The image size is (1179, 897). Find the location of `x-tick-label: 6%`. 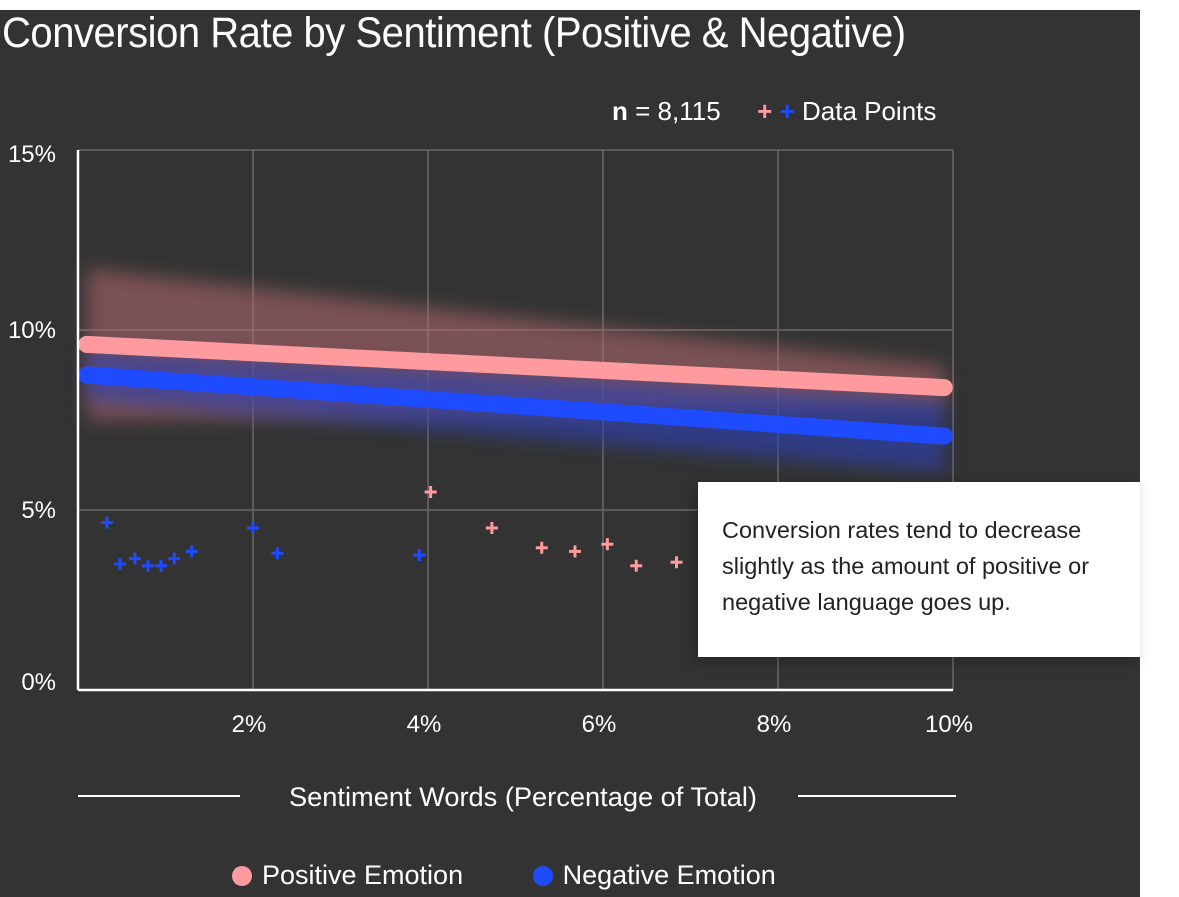

x-tick-label: 6% is located at coordinates (599, 724).